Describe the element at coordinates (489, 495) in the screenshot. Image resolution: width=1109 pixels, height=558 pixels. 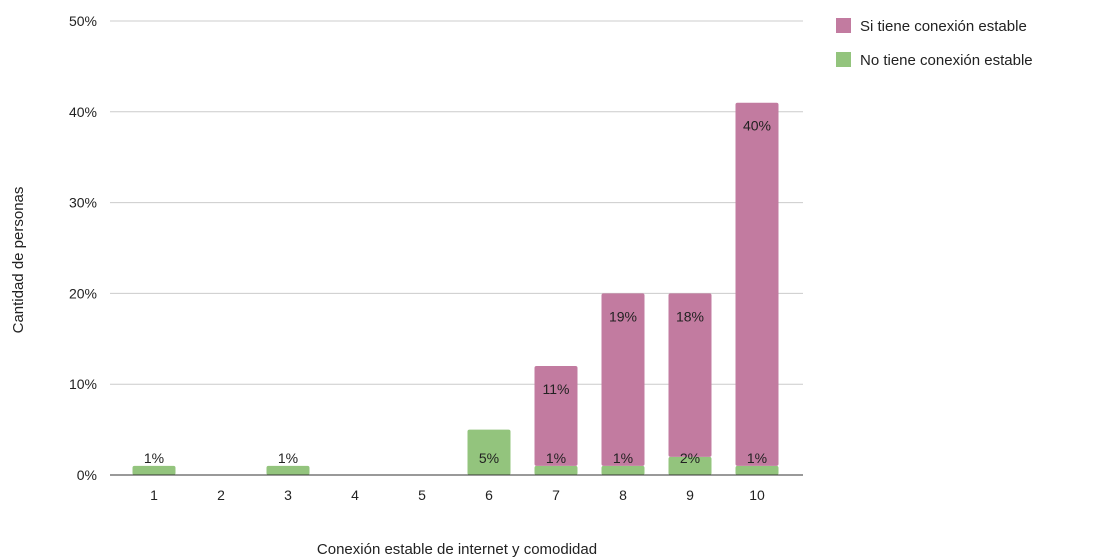
I see `x-tick-label: 6` at that location.